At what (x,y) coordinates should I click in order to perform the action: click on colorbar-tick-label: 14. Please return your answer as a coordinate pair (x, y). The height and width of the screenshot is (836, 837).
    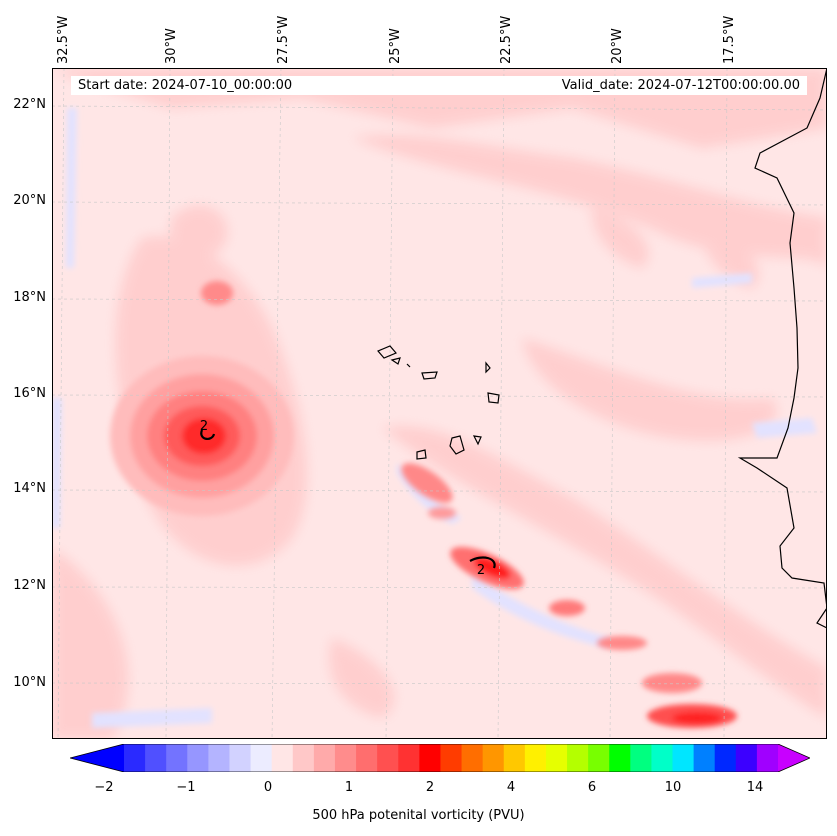
    Looking at the image, I should click on (755, 787).